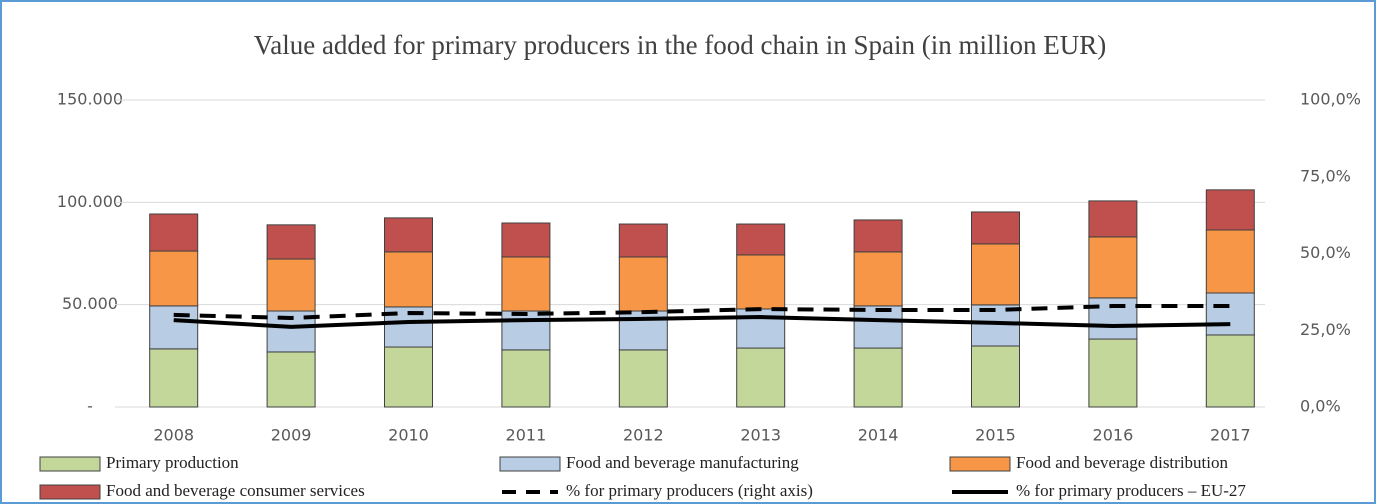  What do you see at coordinates (172, 462) in the screenshot?
I see `legend-label: Primary production` at bounding box center [172, 462].